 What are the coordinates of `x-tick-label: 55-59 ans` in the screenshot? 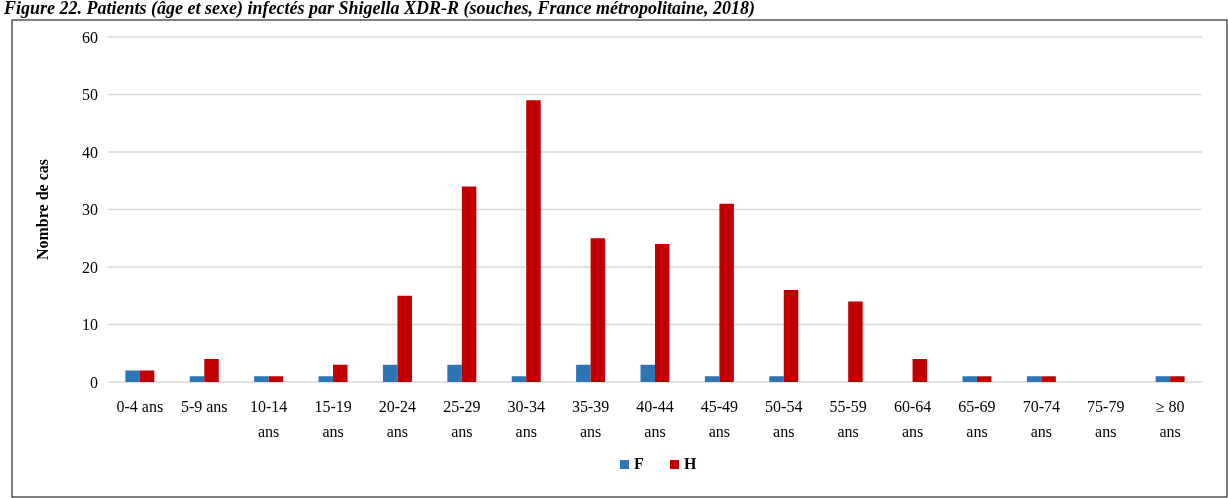 It's located at (848, 419).